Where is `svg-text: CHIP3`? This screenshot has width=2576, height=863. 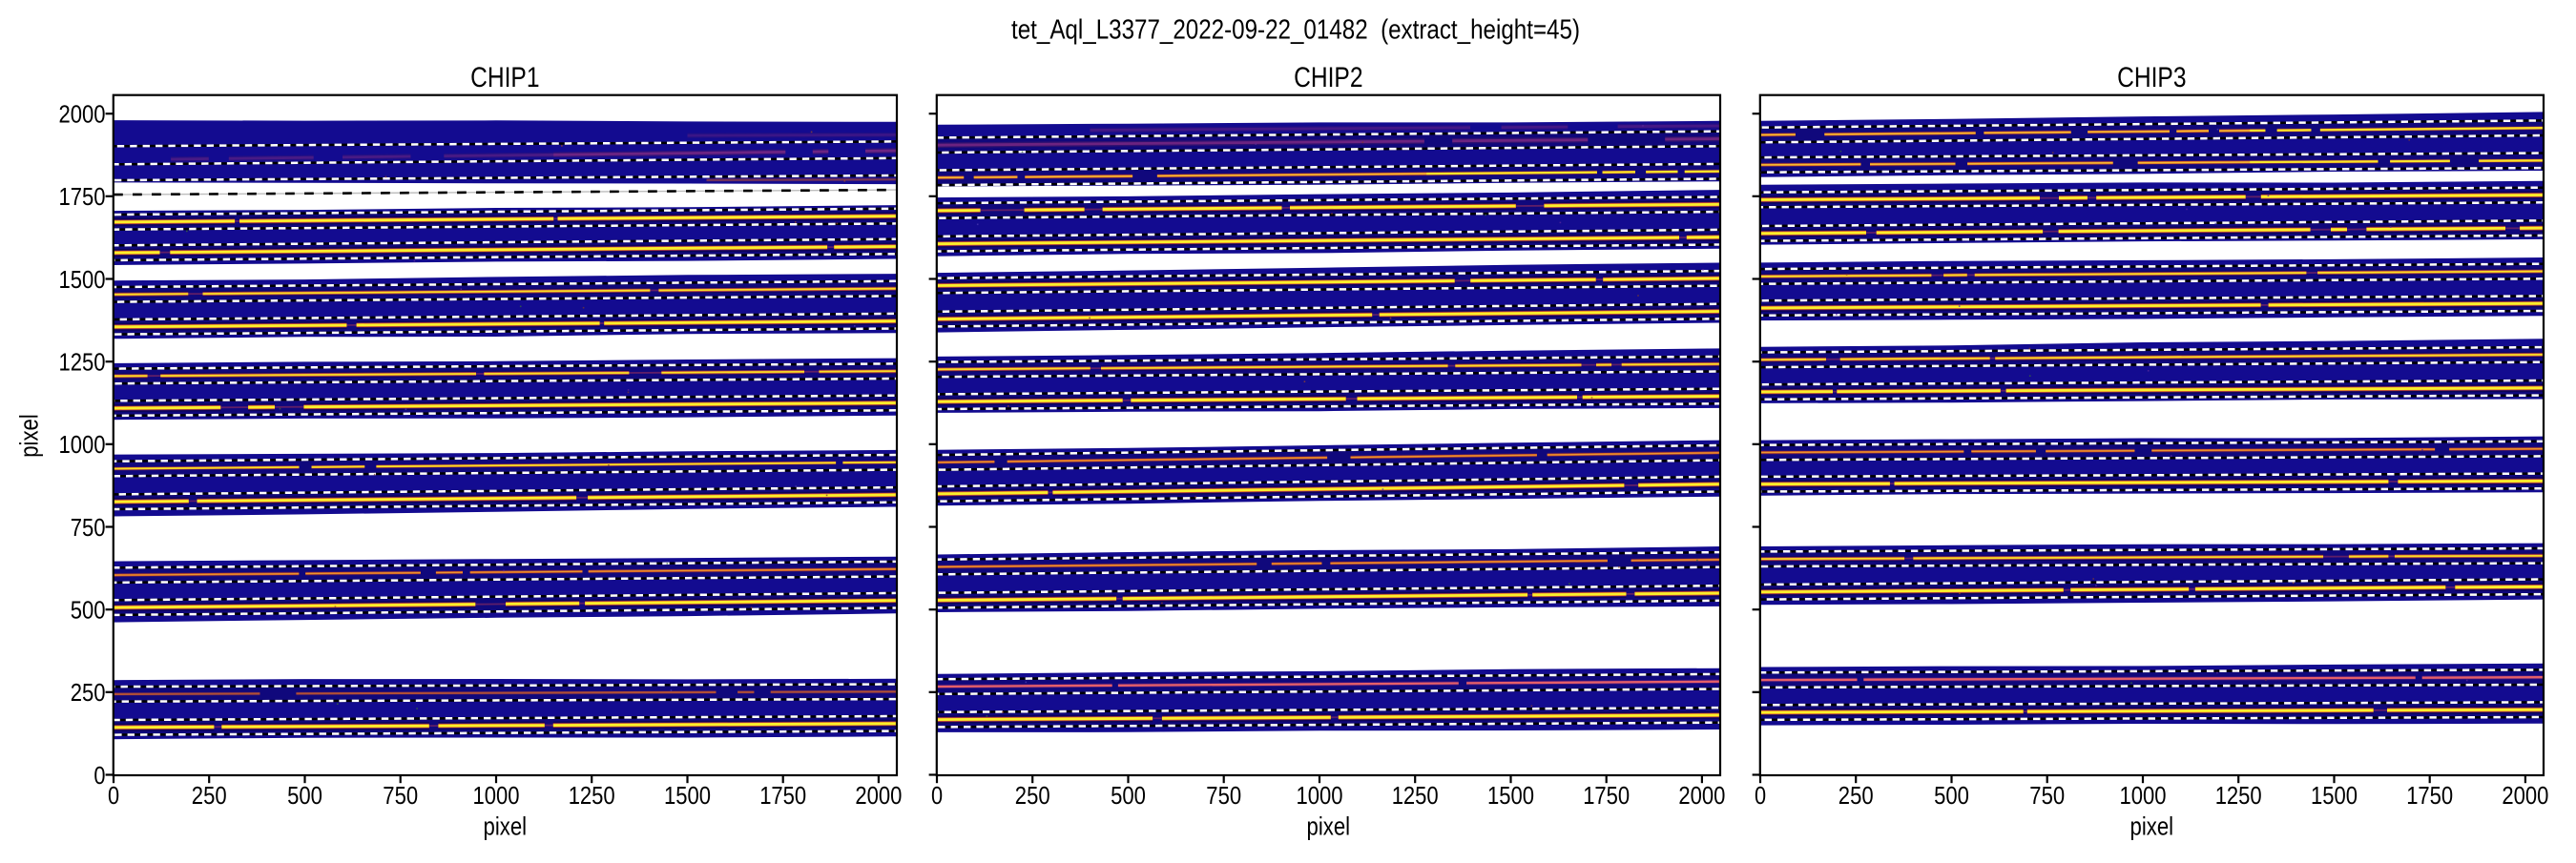 svg-text: CHIP3 is located at coordinates (2151, 77).